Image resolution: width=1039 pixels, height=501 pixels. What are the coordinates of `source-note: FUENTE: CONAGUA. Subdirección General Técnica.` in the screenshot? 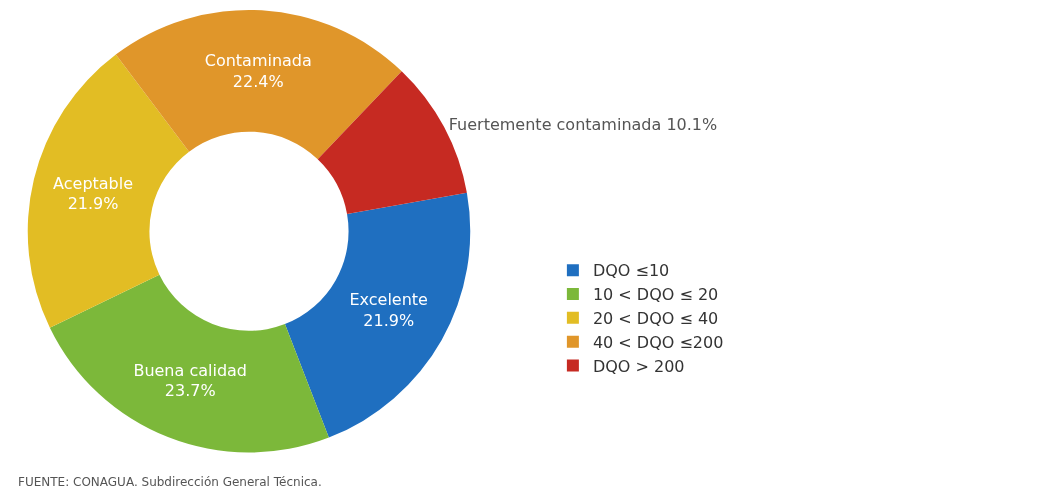 It's located at (170, 482).